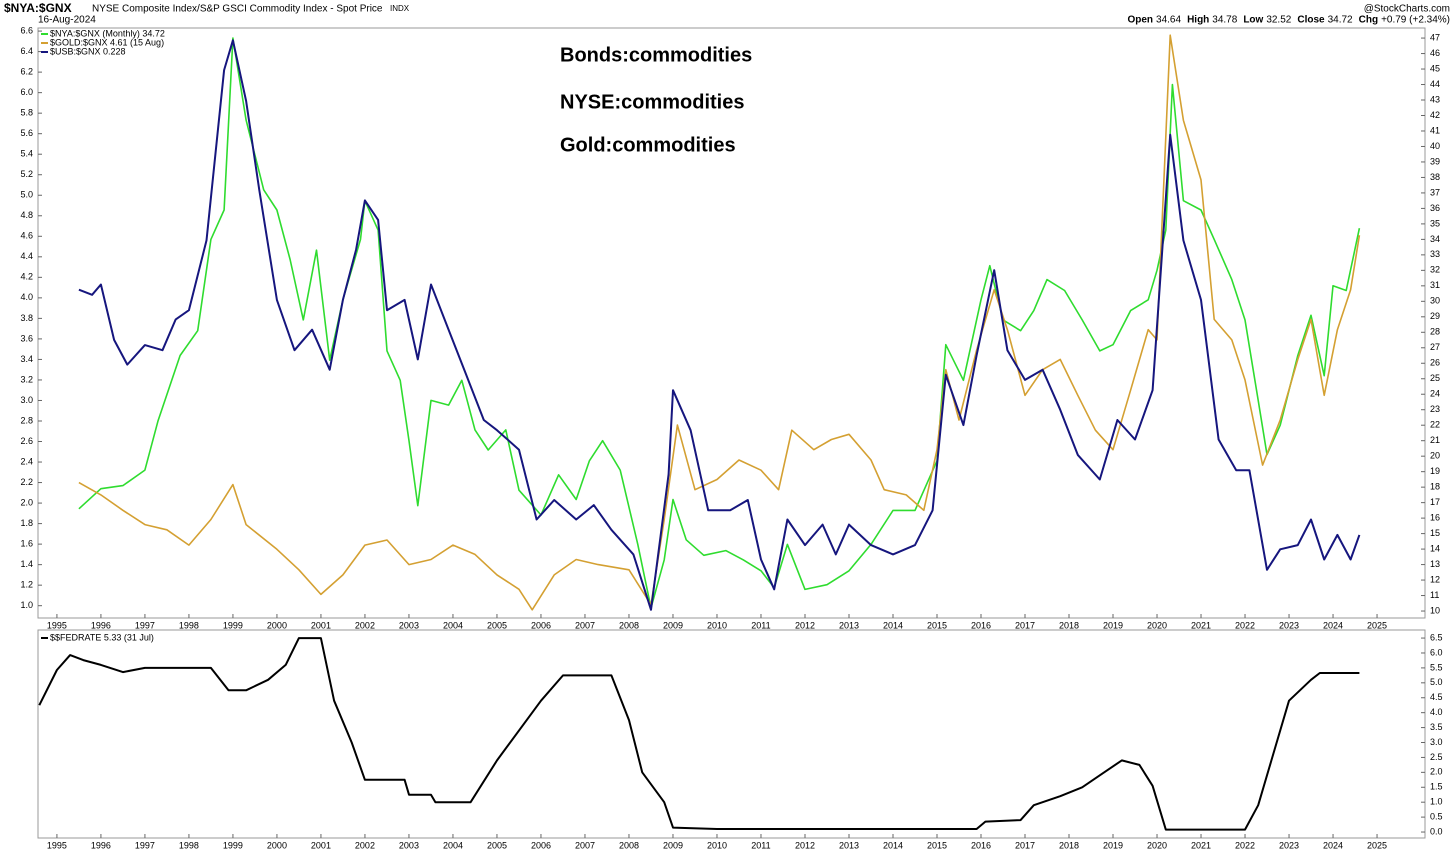 This screenshot has height=862, width=1456. I want to click on y-tick-label: 2.2, so click(26, 482).